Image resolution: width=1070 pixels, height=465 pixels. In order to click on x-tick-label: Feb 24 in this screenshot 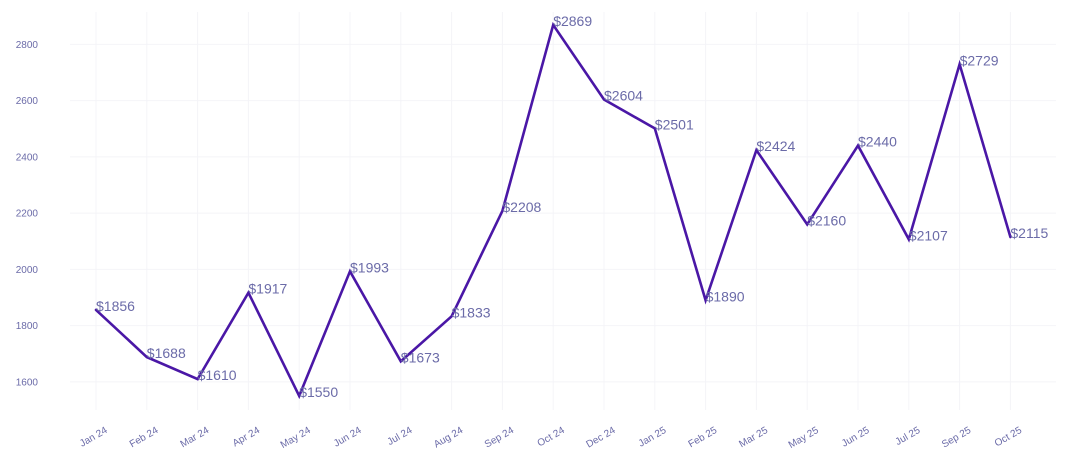, I will do `click(144, 437)`.